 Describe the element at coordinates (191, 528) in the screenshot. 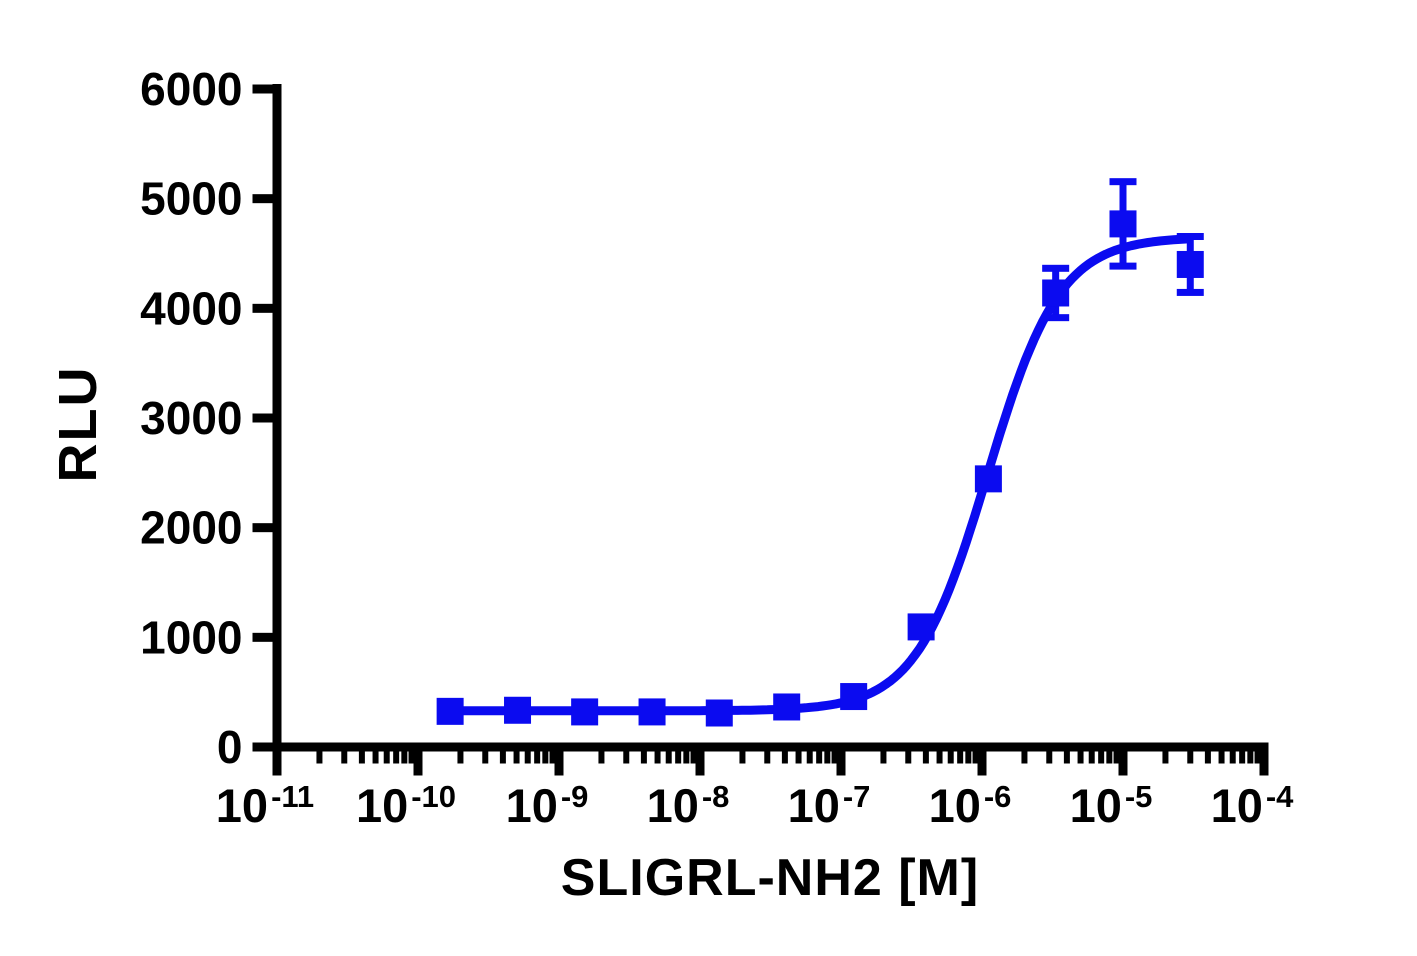

I see `y-tick-label: 2000` at that location.